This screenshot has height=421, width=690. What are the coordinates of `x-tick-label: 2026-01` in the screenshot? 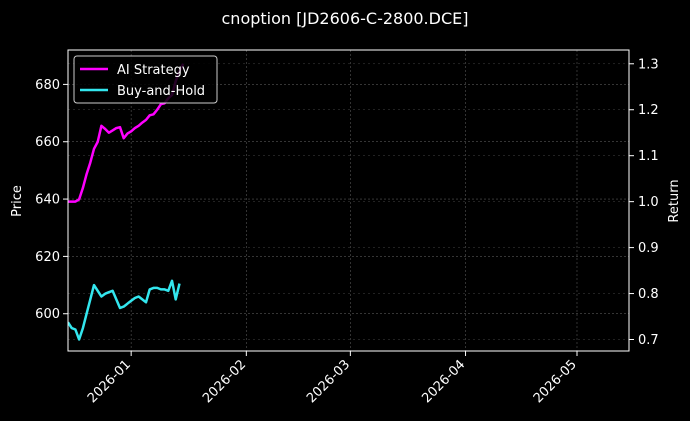 It's located at (109, 381).